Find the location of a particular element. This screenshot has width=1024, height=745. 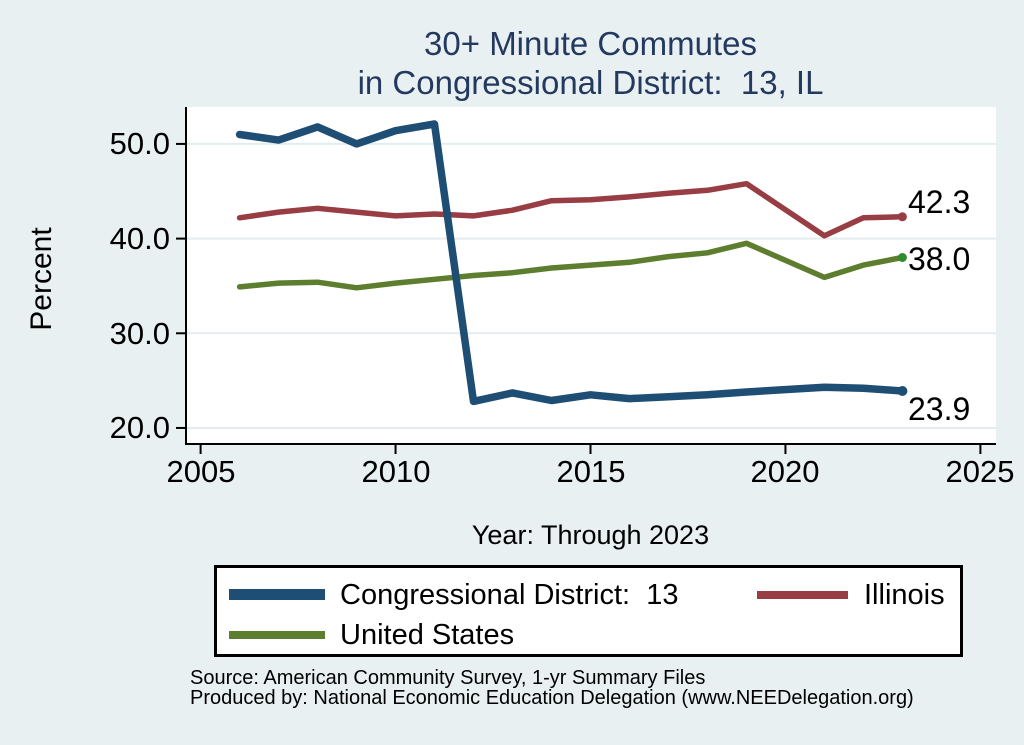

x-axis-label: Year: Through 2023 is located at coordinates (590, 535).